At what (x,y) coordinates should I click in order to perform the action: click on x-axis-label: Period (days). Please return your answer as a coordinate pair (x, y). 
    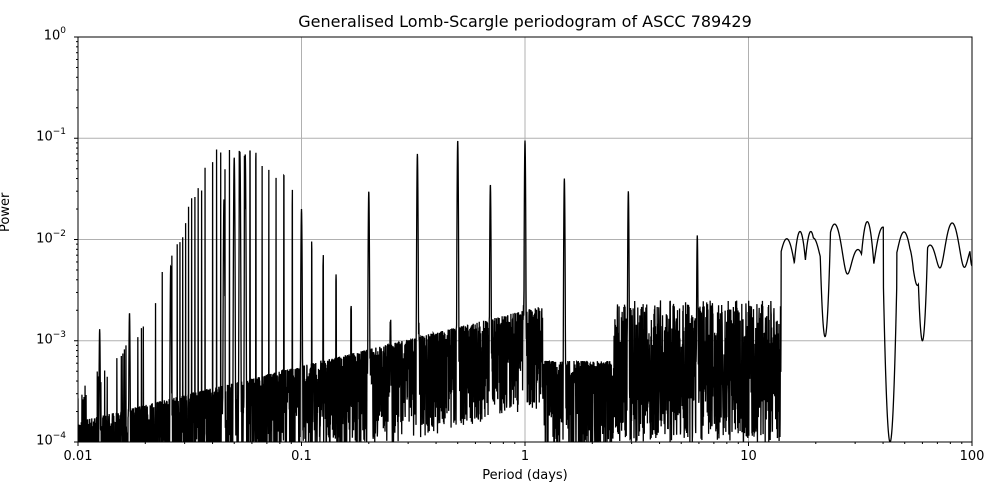
    Looking at the image, I should click on (525, 475).